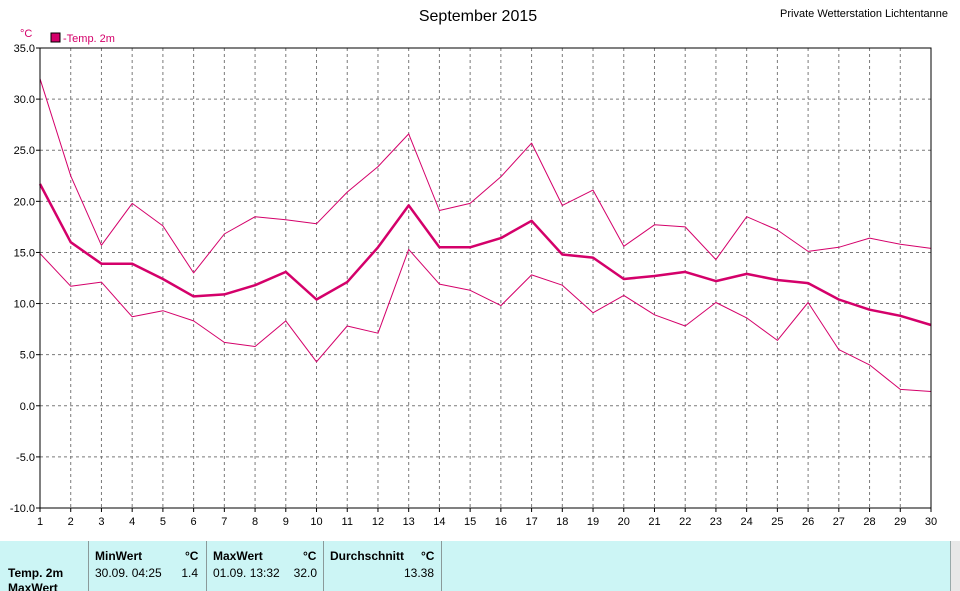 The width and height of the screenshot is (960, 591). I want to click on x-tick-label: 11, so click(347, 522).